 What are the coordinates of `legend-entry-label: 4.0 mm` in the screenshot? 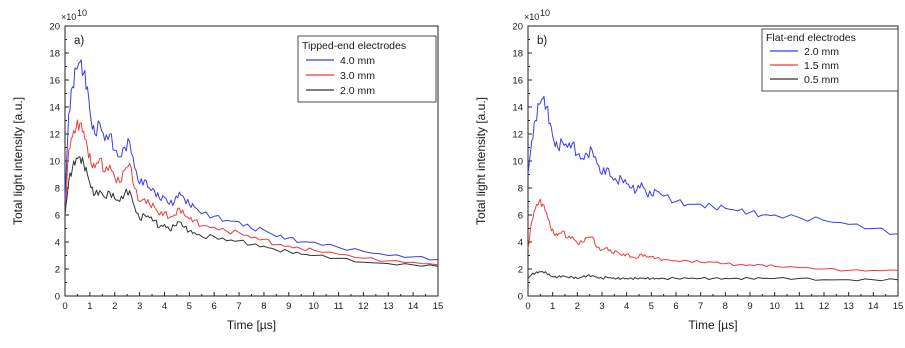 It's located at (357, 61).